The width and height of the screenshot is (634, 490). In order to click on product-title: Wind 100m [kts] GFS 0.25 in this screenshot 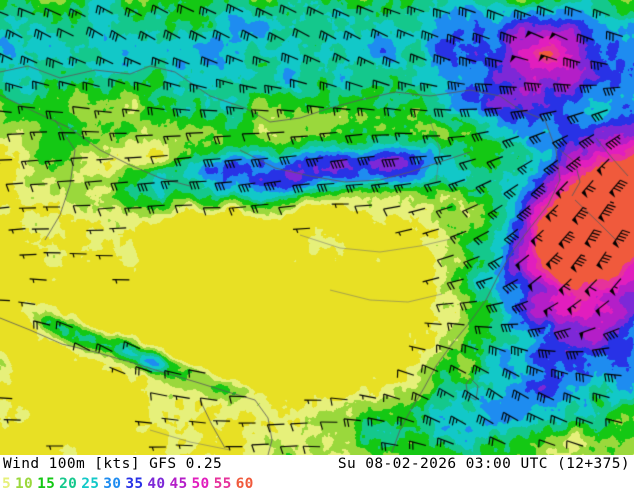, I will do `click(113, 464)`.